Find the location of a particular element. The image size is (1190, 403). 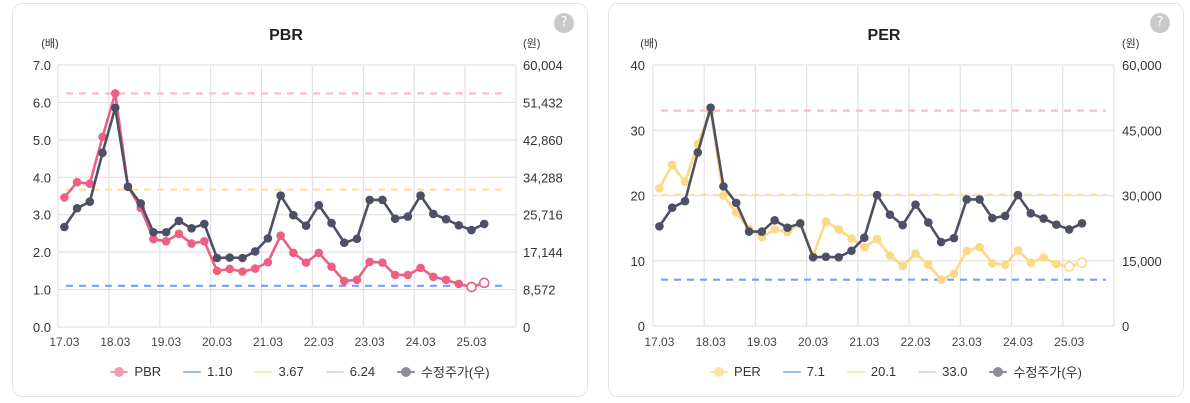

legend-item-min-line: 7.1 is located at coordinates (803, 371).